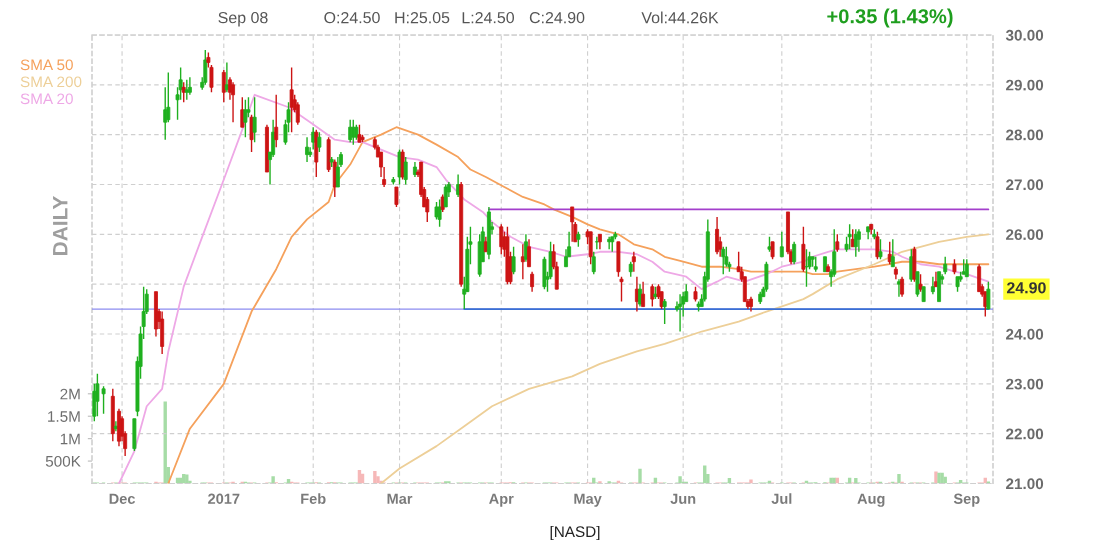 This screenshot has height=544, width=1105. I want to click on annotation: 24.90, so click(1026, 288).